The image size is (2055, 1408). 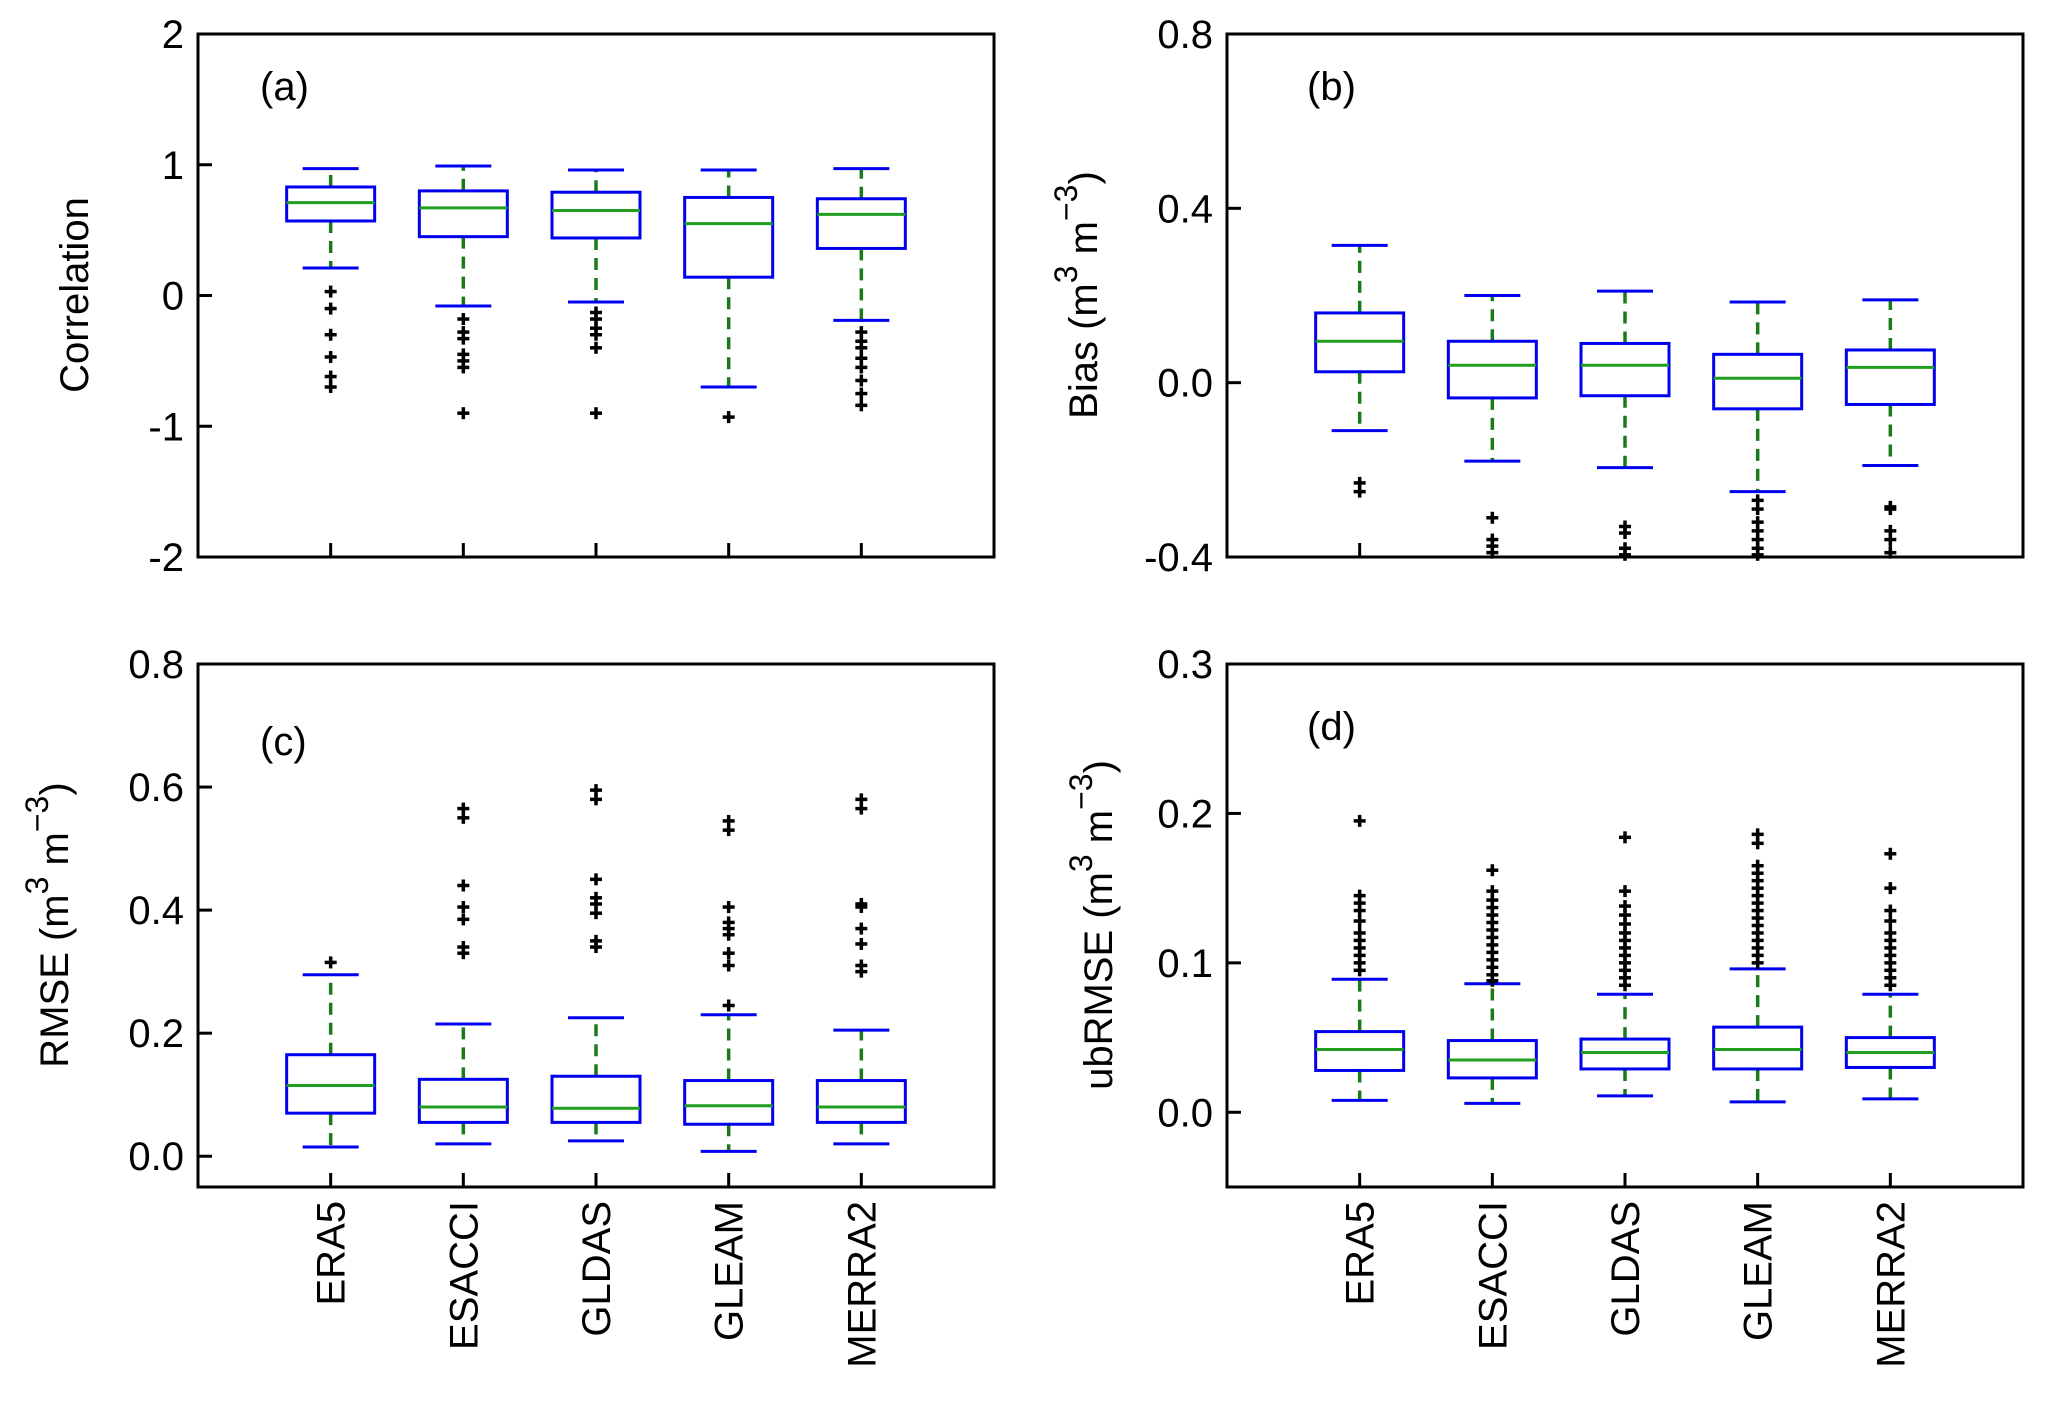 I want to click on y-axis-title: Correlation, so click(x=75, y=295).